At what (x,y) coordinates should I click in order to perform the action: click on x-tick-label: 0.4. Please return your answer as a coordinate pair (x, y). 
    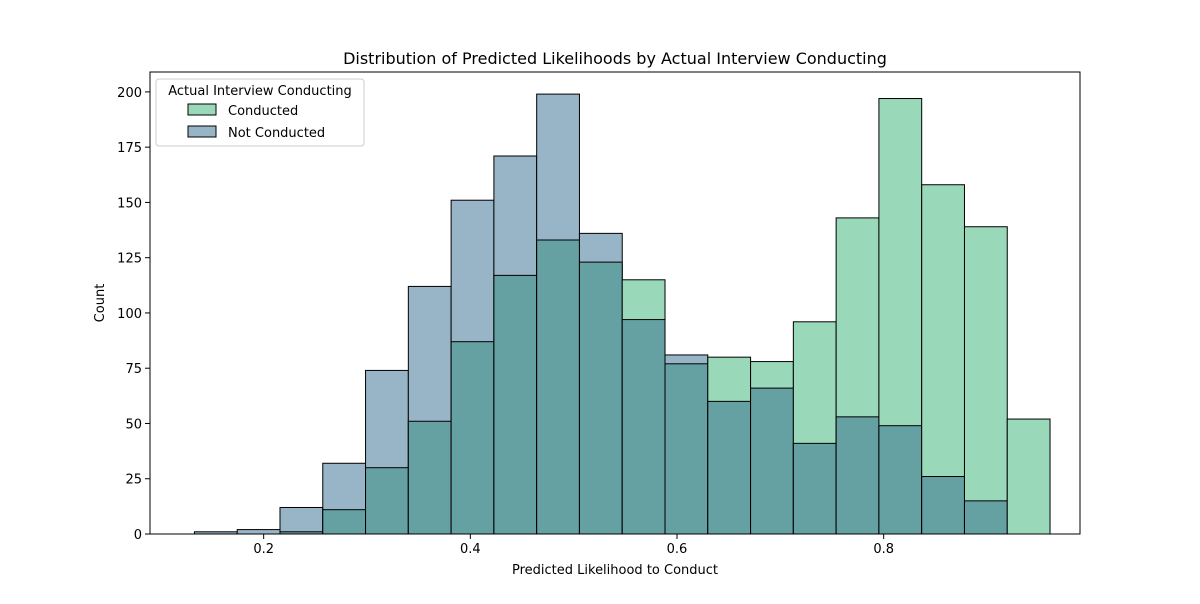
    Looking at the image, I should click on (470, 549).